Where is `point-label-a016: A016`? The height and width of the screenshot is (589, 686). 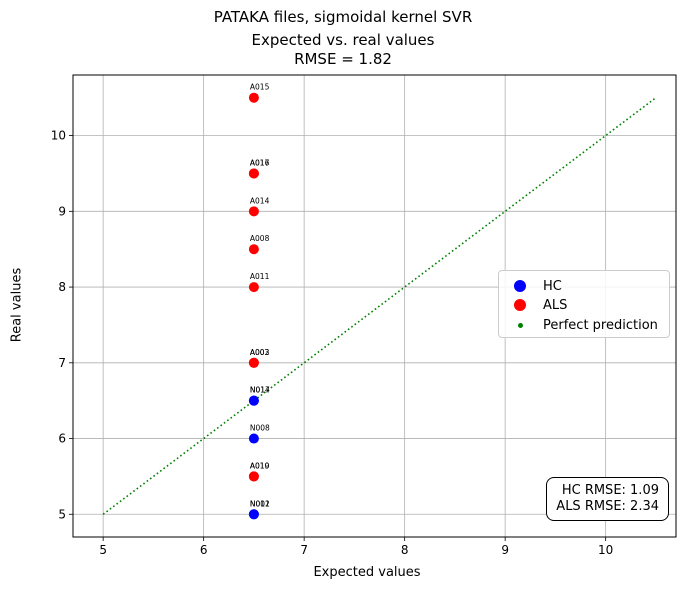
point-label-a016: A016 is located at coordinates (260, 162).